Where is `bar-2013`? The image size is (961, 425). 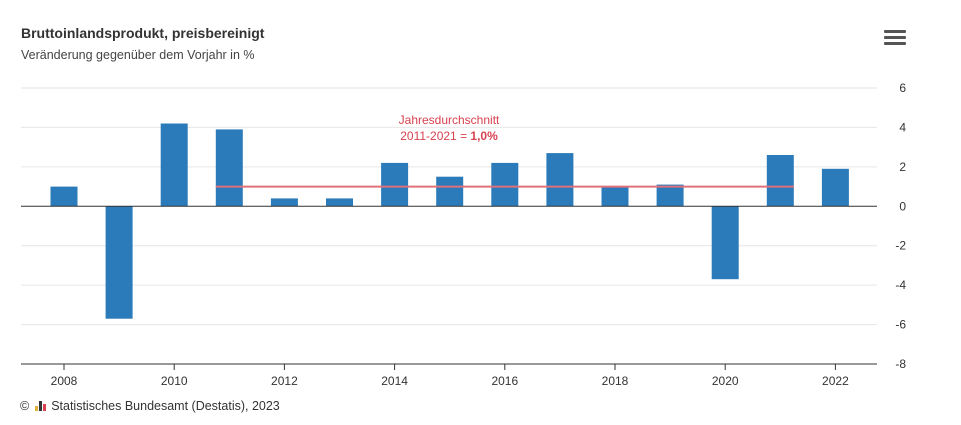
bar-2013 is located at coordinates (339, 202).